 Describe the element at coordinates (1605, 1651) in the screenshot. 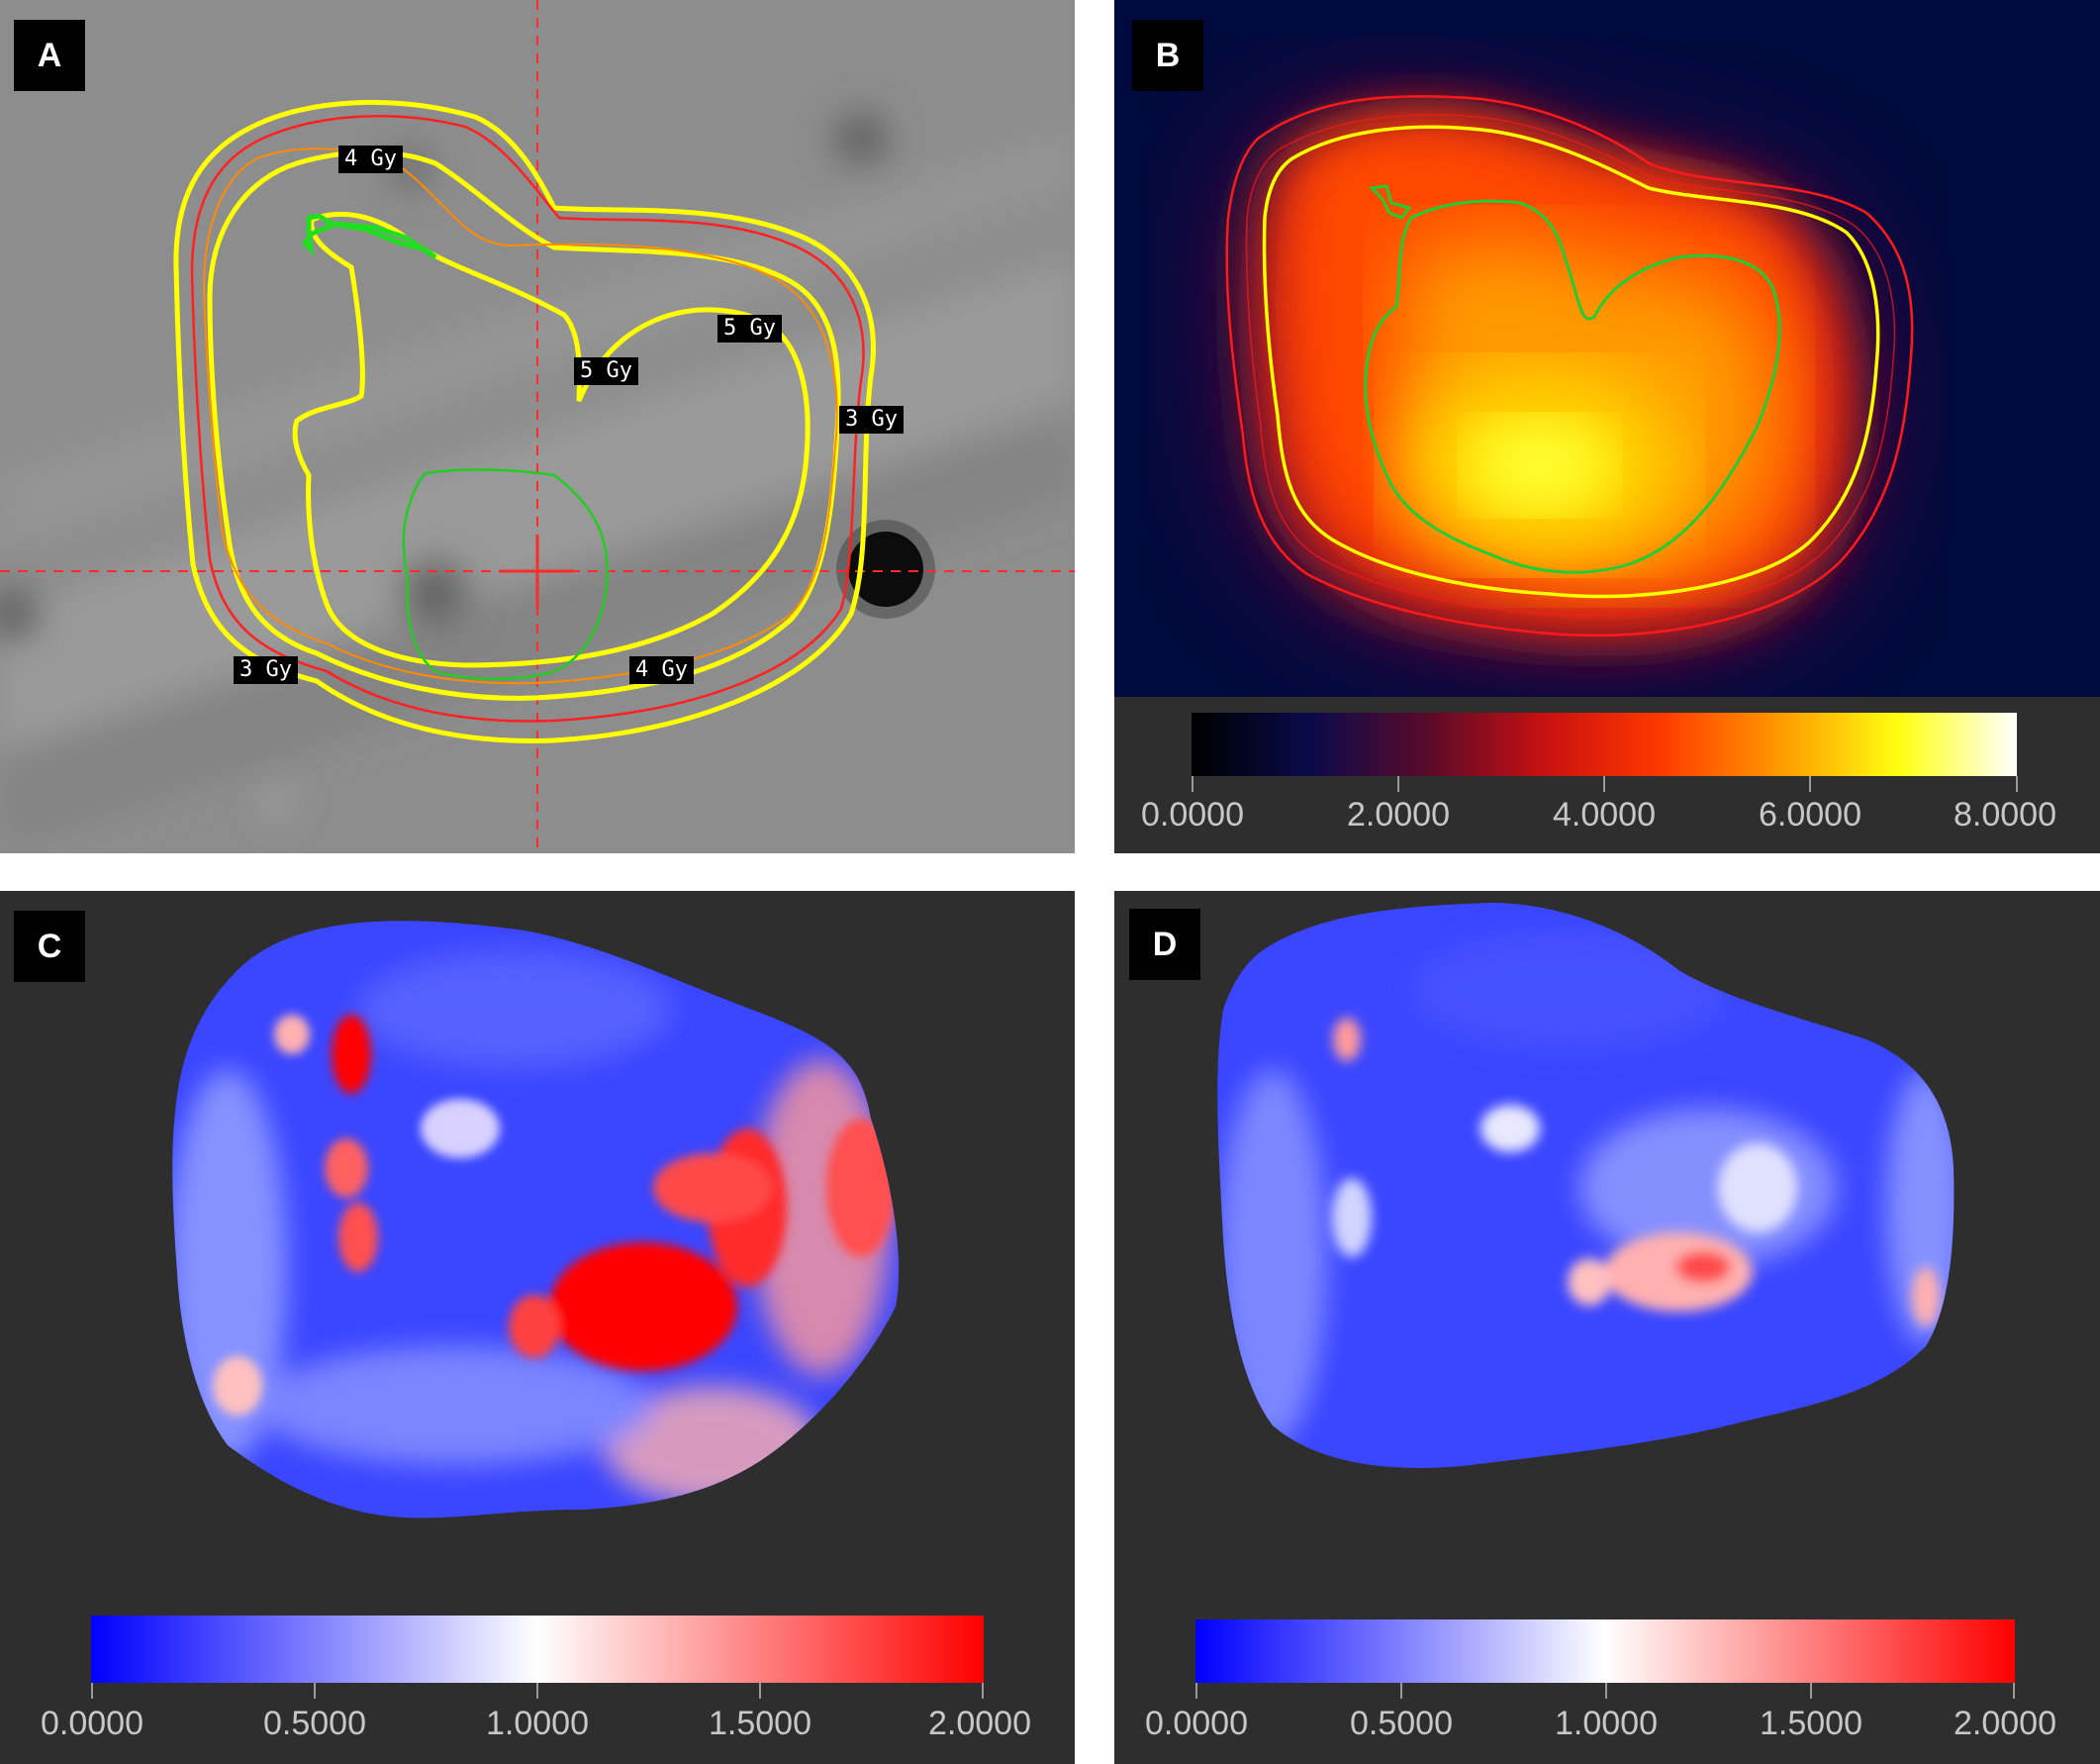

I see `colorbar-gradient-d` at that location.